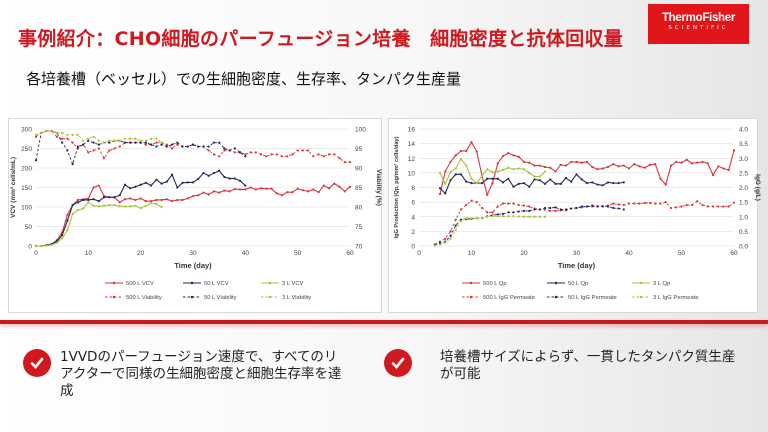 This screenshot has width=768, height=432. Describe the element at coordinates (298, 253) in the screenshot. I see `x-tick-label: 50` at that location.